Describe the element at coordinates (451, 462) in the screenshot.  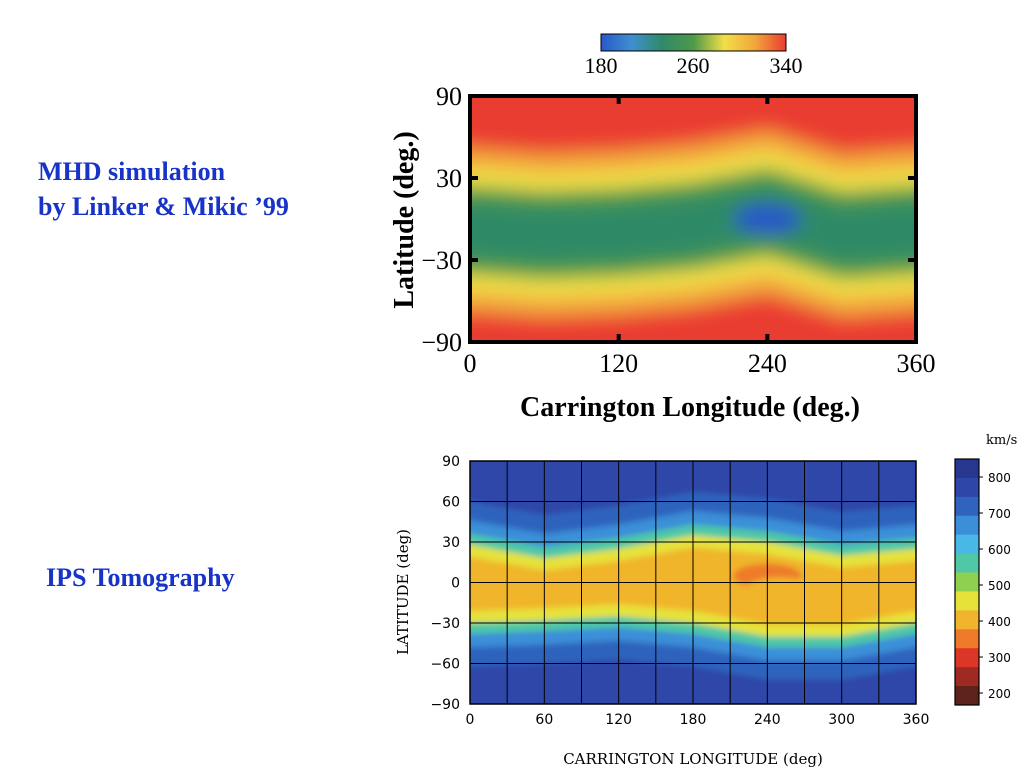
I see `ips-y-tick-label: 90` at that location.